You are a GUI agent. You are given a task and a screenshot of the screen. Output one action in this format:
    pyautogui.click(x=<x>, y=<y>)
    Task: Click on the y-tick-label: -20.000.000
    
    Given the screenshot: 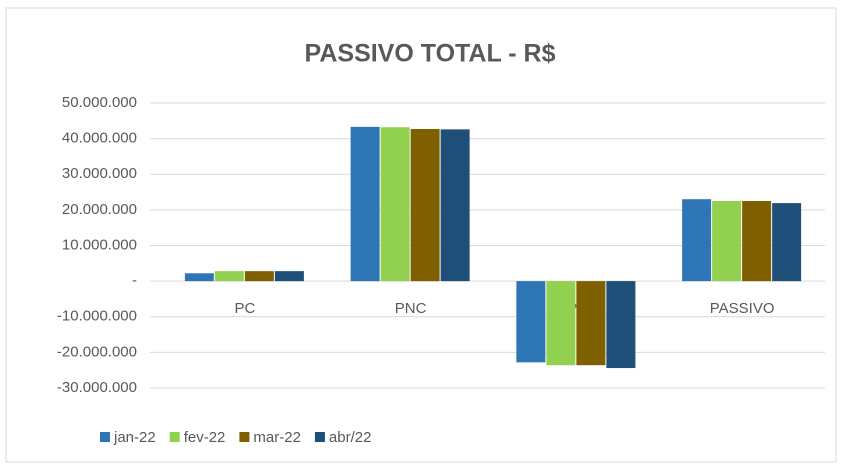 What is the action you would take?
    pyautogui.click(x=97, y=351)
    